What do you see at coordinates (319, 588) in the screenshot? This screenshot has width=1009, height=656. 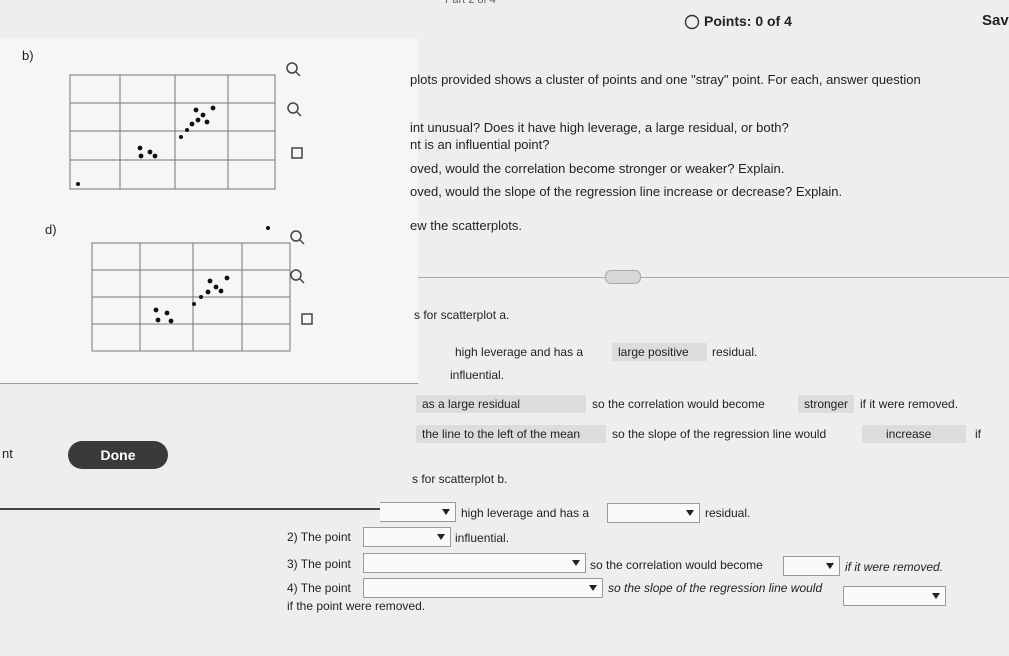 I see `answer-label: 4) The point` at bounding box center [319, 588].